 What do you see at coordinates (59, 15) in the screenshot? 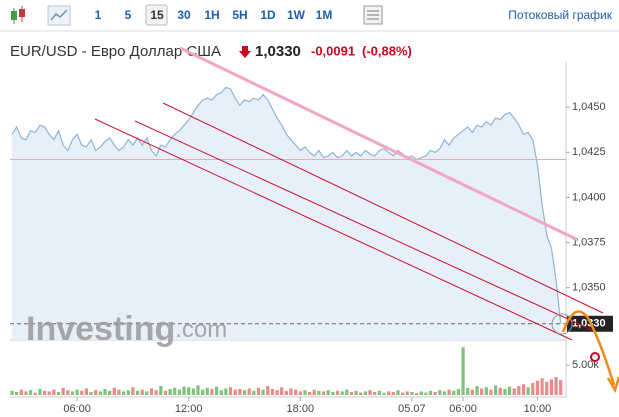
I see `area-icon` at bounding box center [59, 15].